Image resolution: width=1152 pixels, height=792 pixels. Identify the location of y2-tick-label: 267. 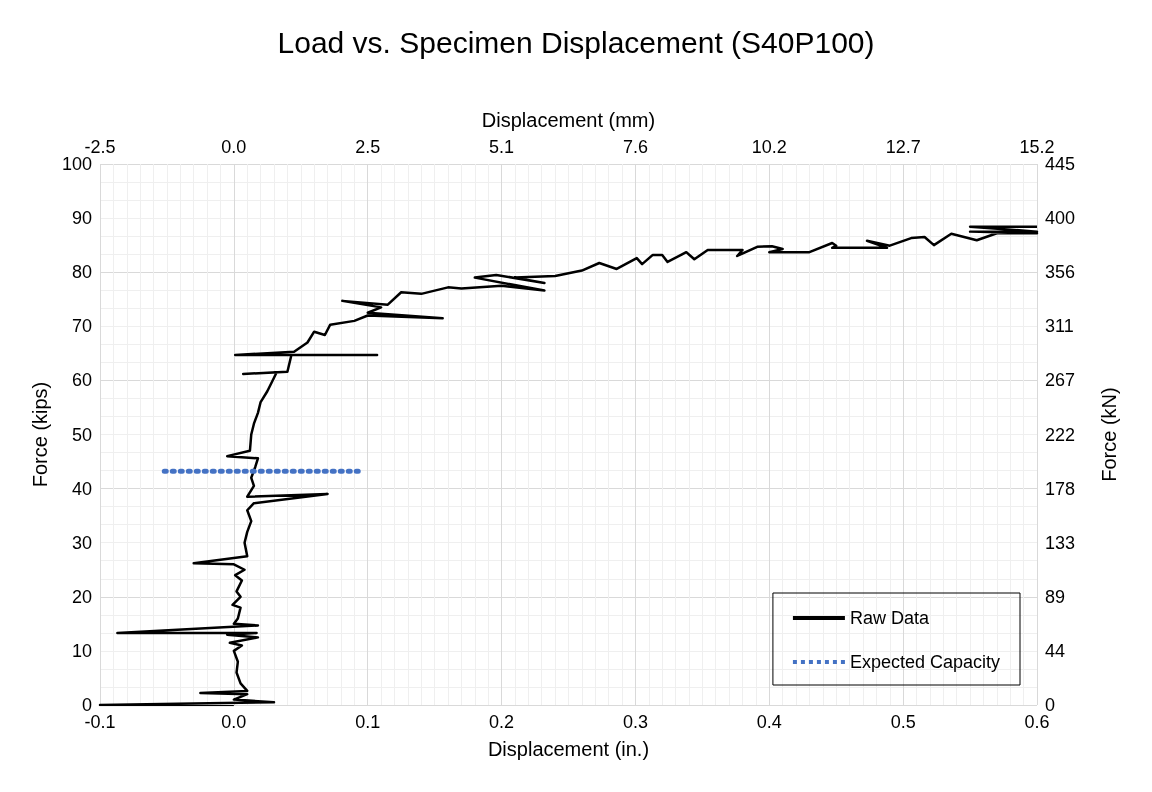
(1060, 380).